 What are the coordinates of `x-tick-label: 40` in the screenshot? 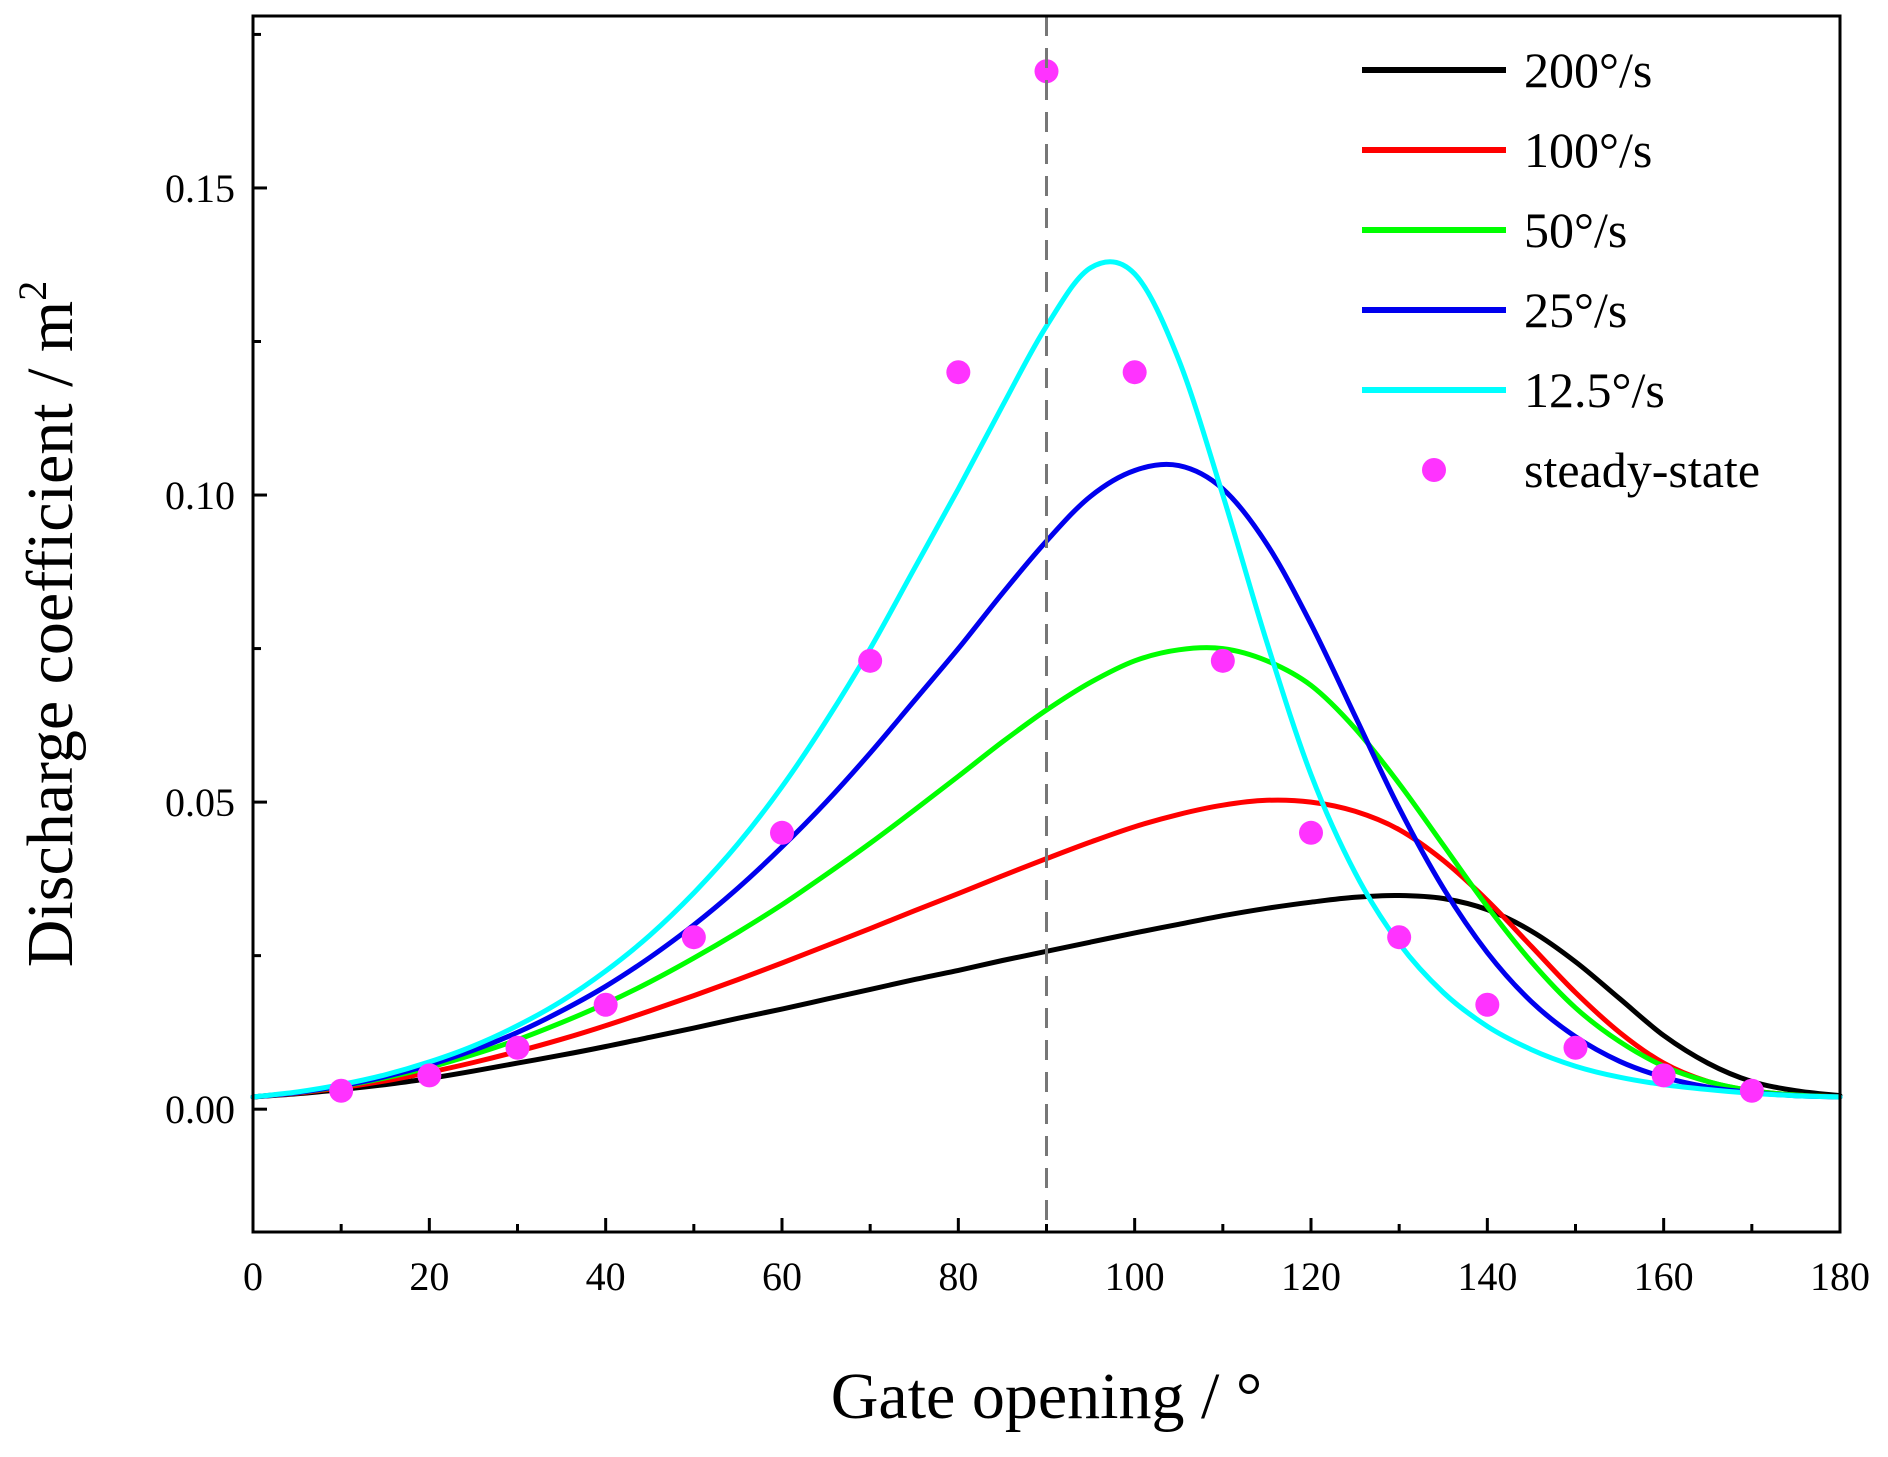 It's located at (606, 1276).